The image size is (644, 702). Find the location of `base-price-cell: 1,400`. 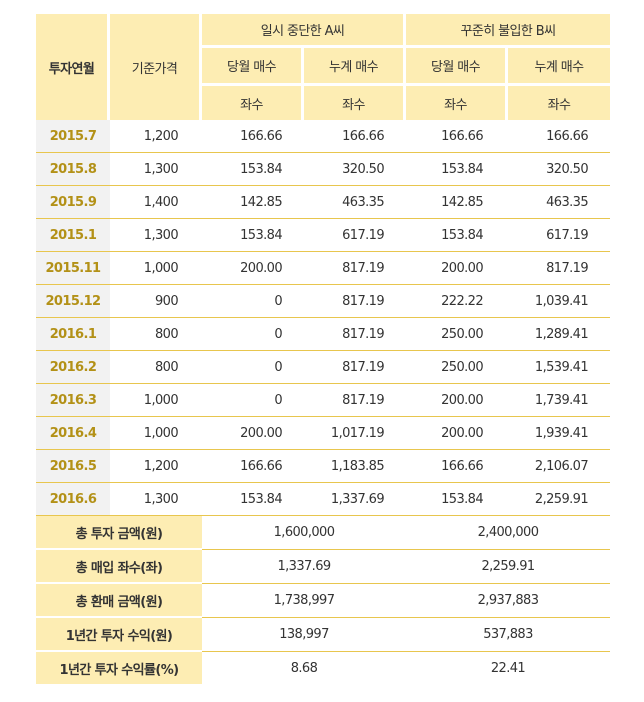

base-price-cell: 1,400 is located at coordinates (156, 202).